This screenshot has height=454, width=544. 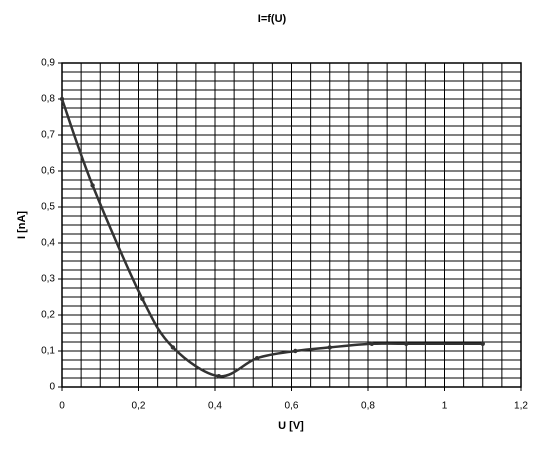 I want to click on y-tick-label: 0,6, so click(x=48, y=171).